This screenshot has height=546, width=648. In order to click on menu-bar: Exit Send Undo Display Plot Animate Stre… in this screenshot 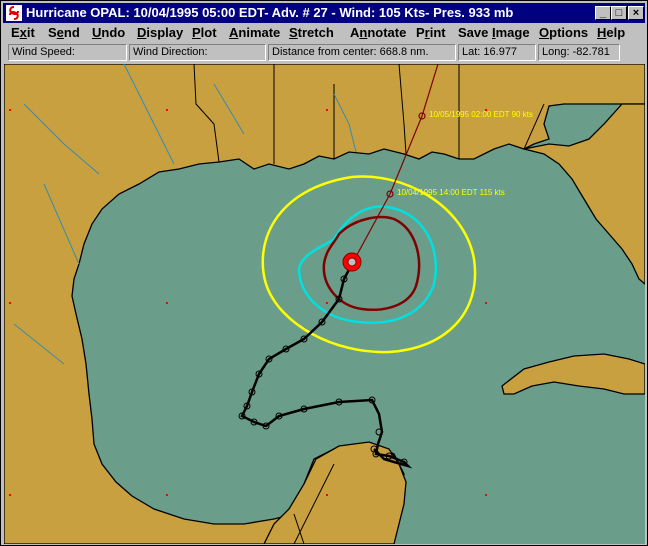, I will do `click(324, 33)`.